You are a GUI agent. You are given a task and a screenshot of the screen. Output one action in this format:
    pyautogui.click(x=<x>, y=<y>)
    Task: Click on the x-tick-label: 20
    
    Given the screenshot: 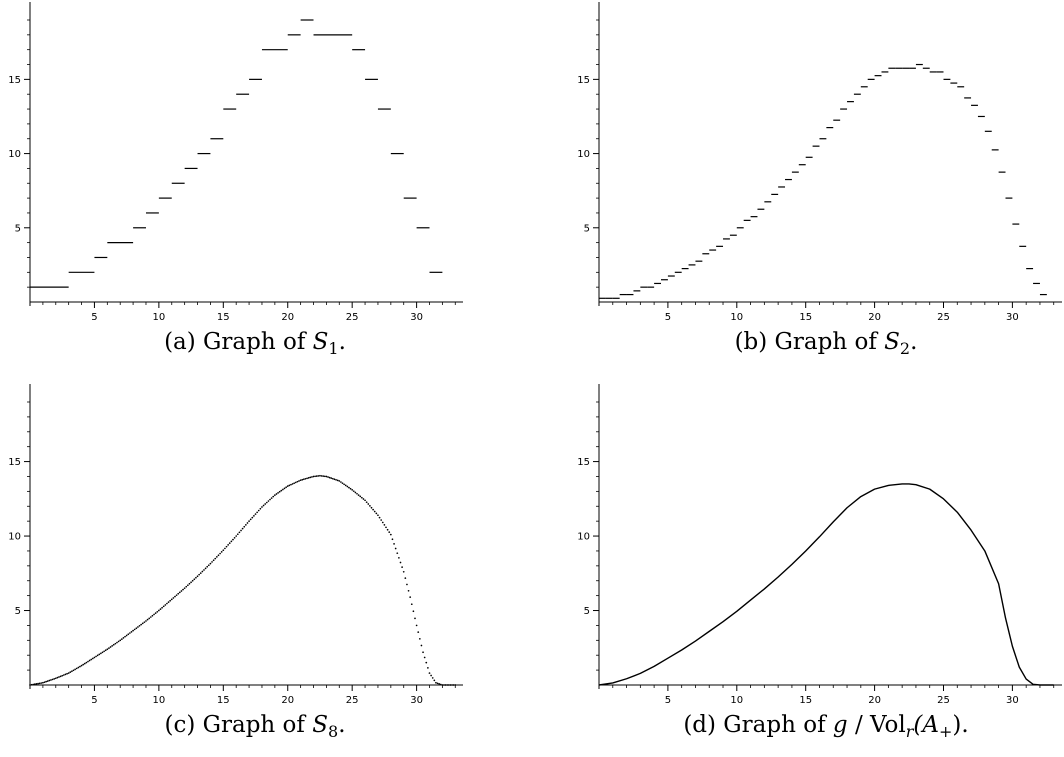 What is the action you would take?
    pyautogui.click(x=287, y=700)
    